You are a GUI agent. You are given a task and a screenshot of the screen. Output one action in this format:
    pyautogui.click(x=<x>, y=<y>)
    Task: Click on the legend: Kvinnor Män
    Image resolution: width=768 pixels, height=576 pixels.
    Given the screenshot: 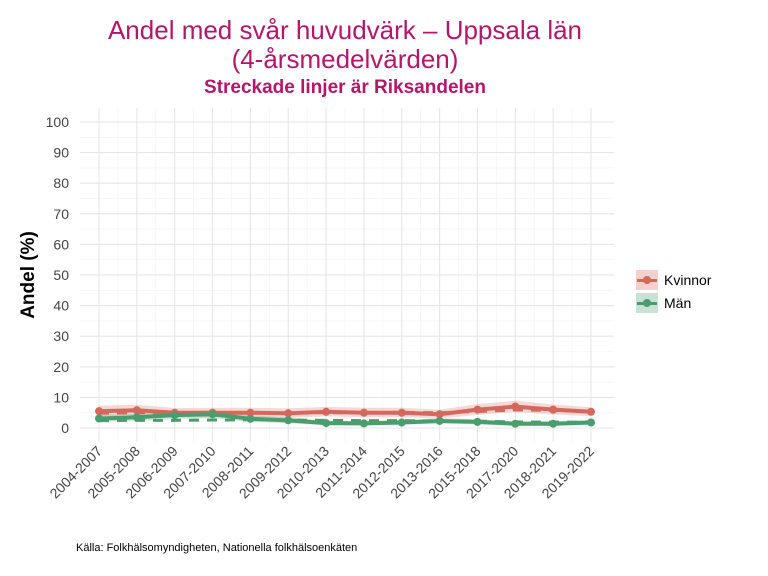 What is the action you would take?
    pyautogui.click(x=673, y=291)
    